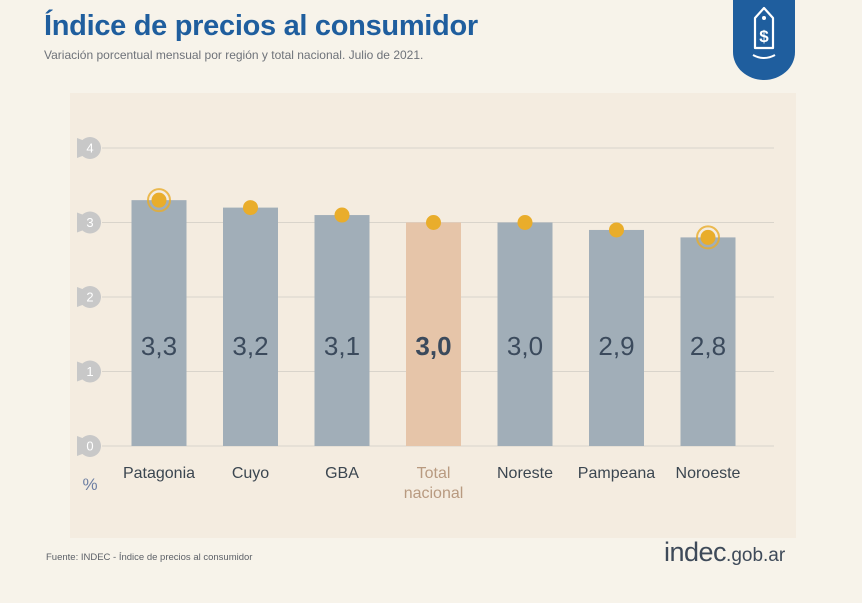 This screenshot has width=862, height=603. I want to click on category-label: Noroeste, so click(708, 473).